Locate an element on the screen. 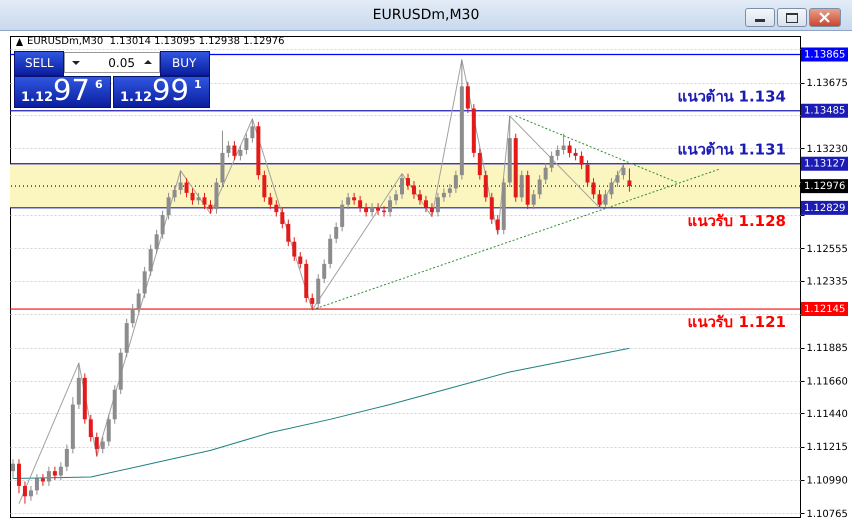 The height and width of the screenshot is (525, 852). ref-line-label: 1.13865 is located at coordinates (825, 55).